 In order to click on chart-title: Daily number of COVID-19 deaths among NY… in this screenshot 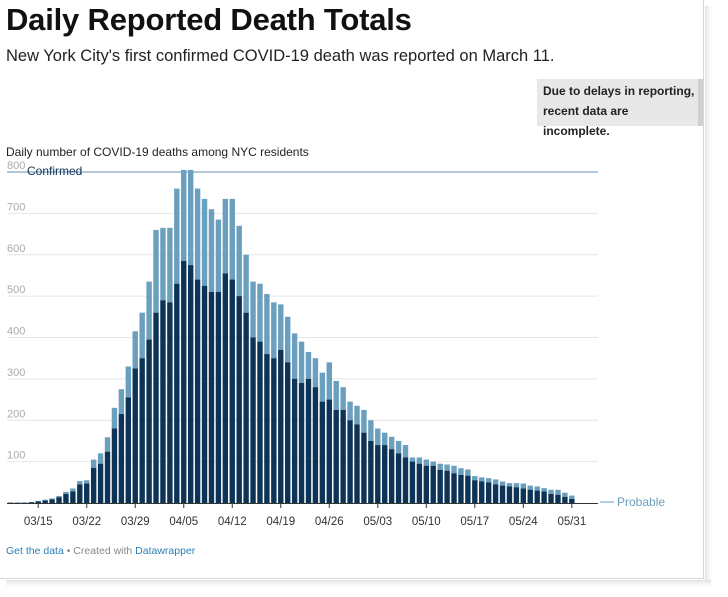, I will do `click(157, 152)`.